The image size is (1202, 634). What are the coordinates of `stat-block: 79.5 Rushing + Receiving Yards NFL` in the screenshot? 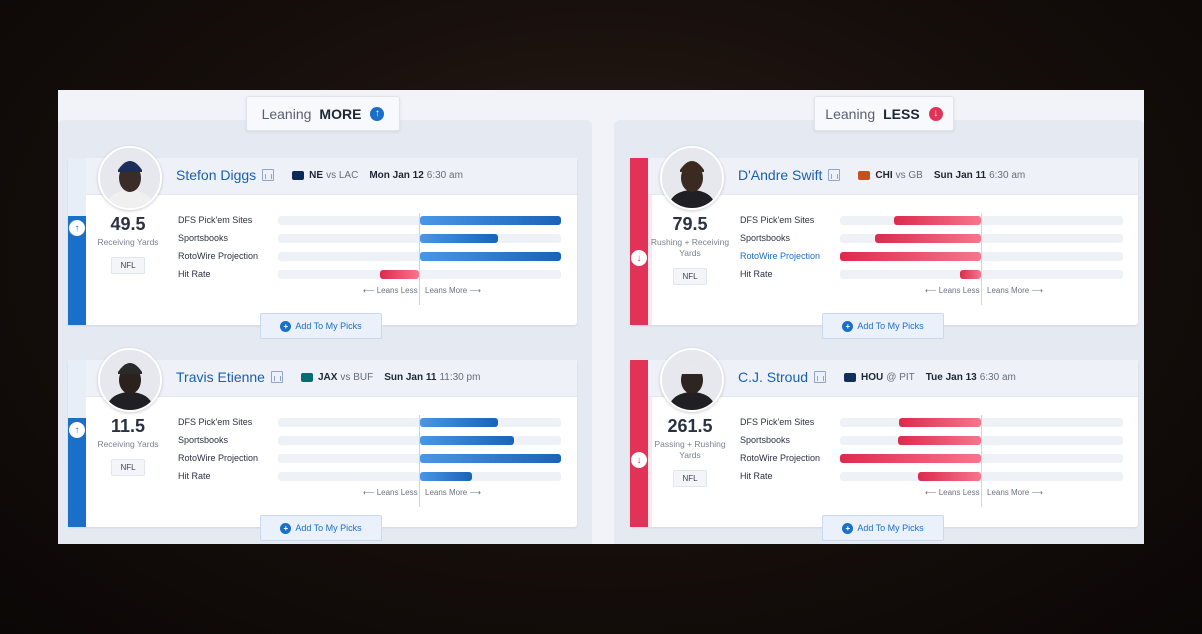 It's located at (690, 249).